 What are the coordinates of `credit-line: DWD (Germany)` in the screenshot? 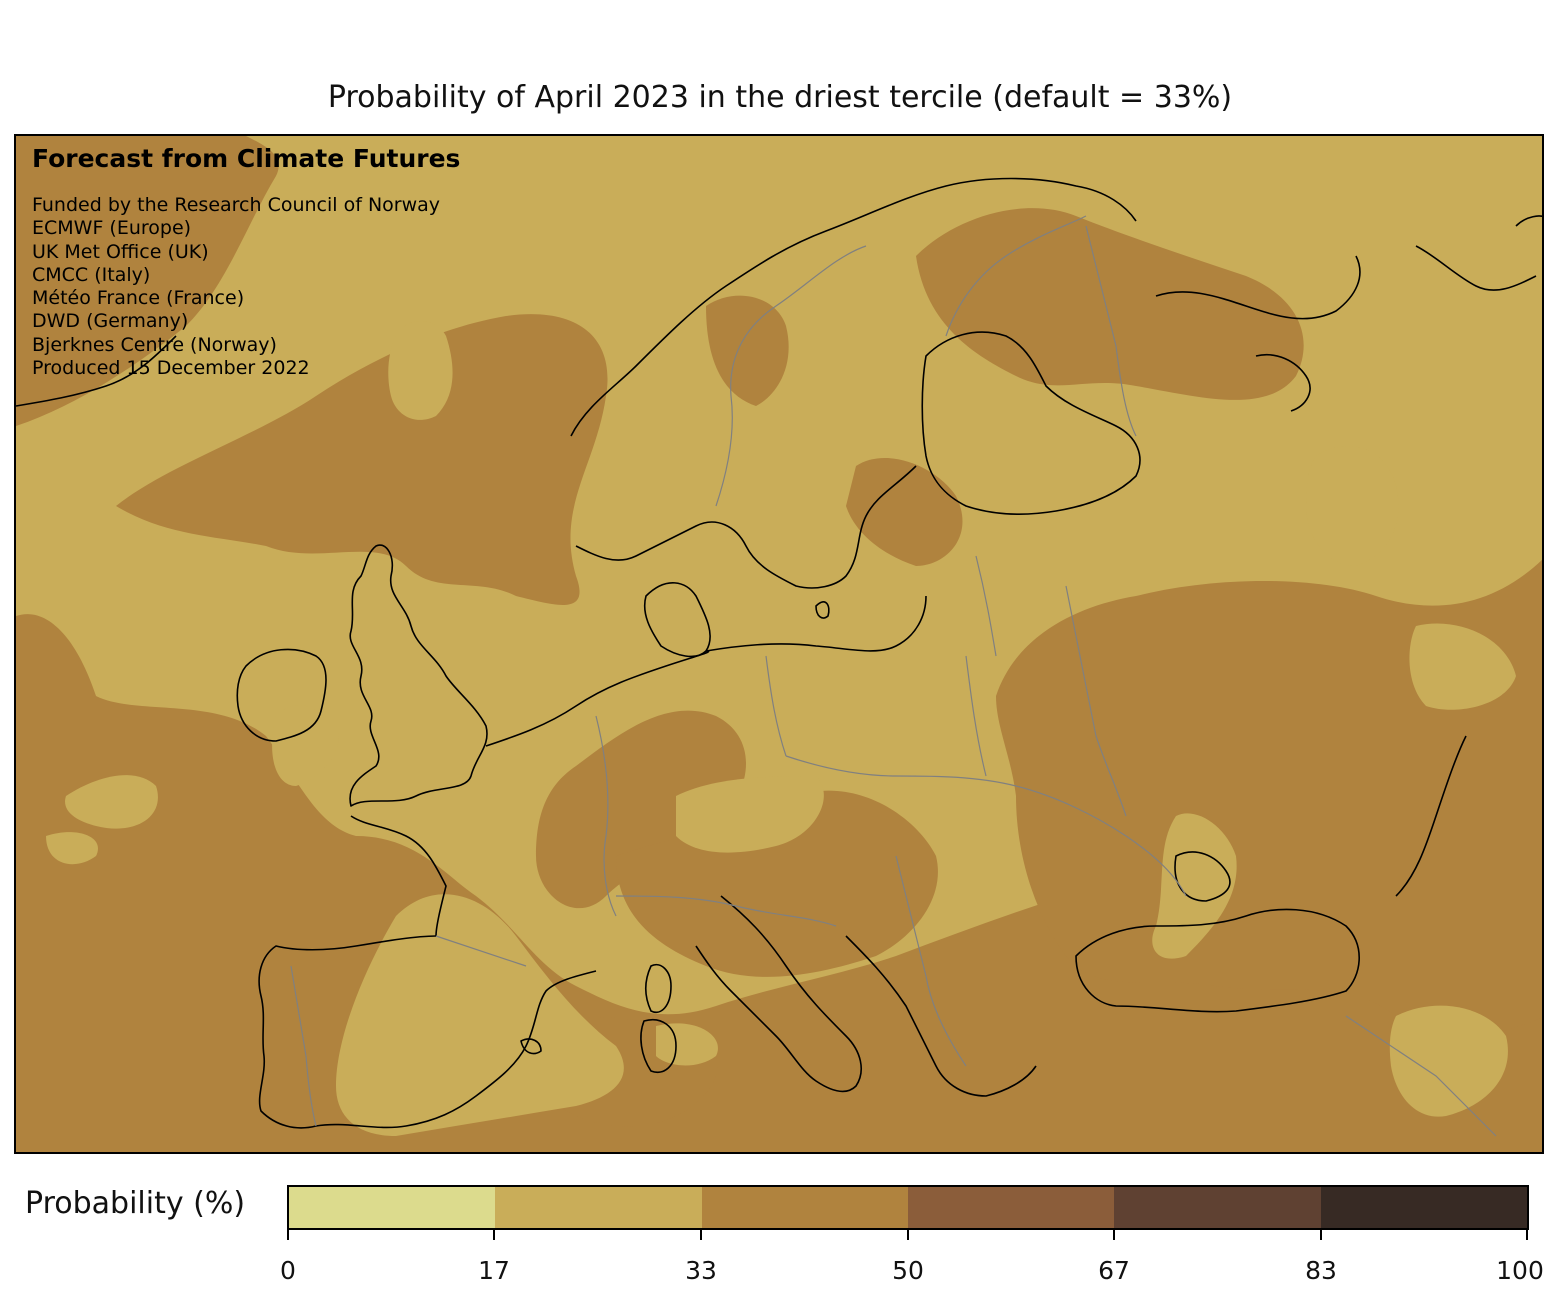 It's located at (110, 321).